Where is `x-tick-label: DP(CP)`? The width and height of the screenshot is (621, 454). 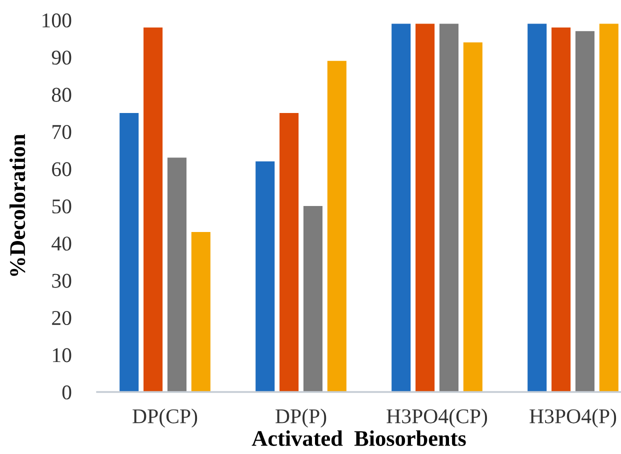
x-tick-label: DP(CP) is located at coordinates (165, 418).